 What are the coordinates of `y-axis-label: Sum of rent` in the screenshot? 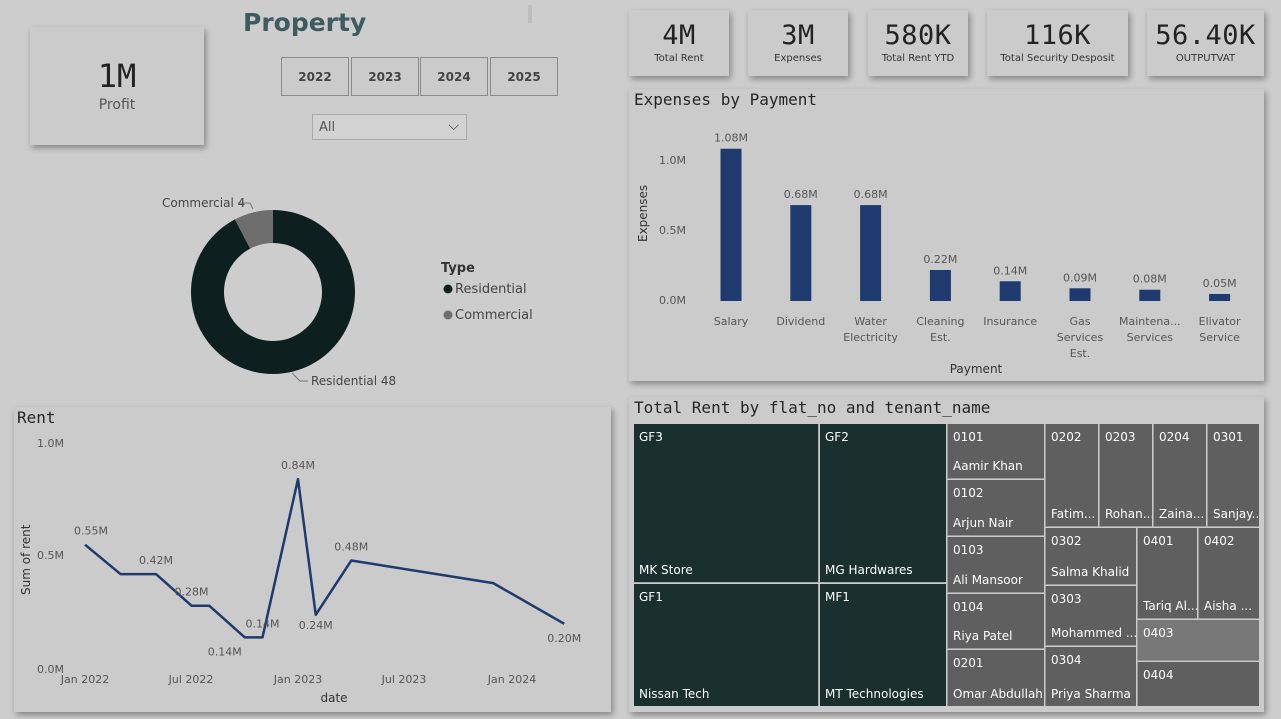 It's located at (26, 559).